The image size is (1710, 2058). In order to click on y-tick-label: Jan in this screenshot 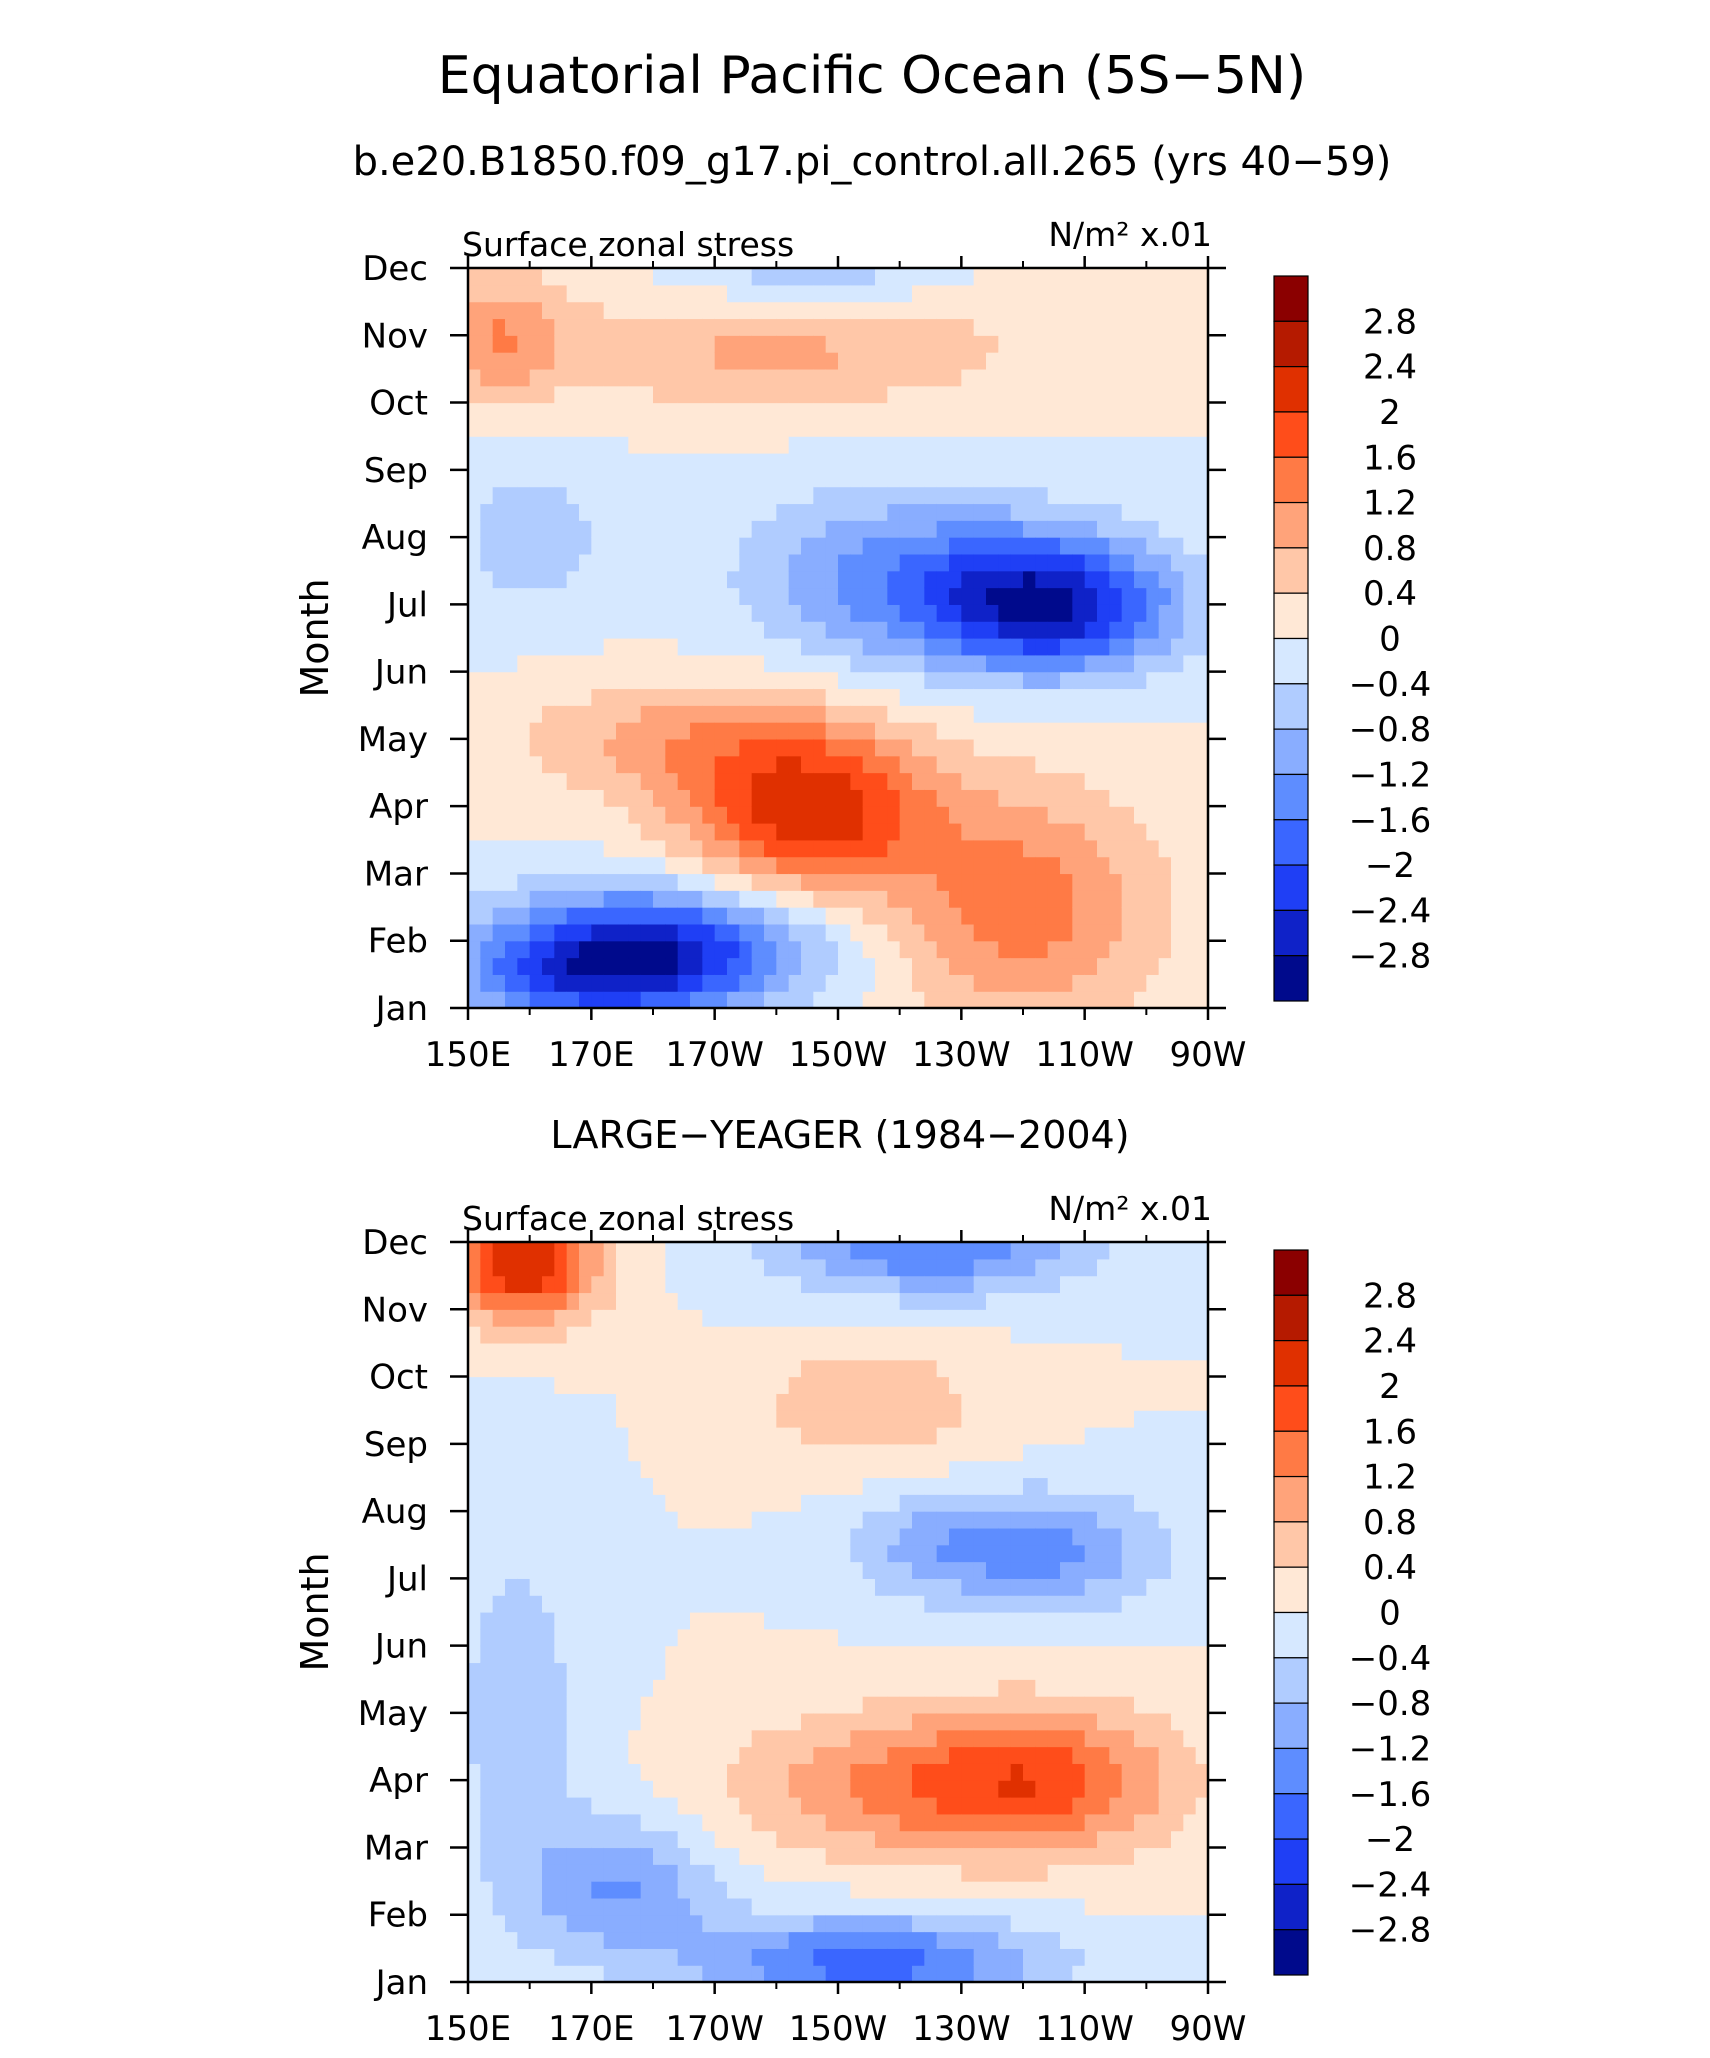, I will do `click(401, 1009)`.